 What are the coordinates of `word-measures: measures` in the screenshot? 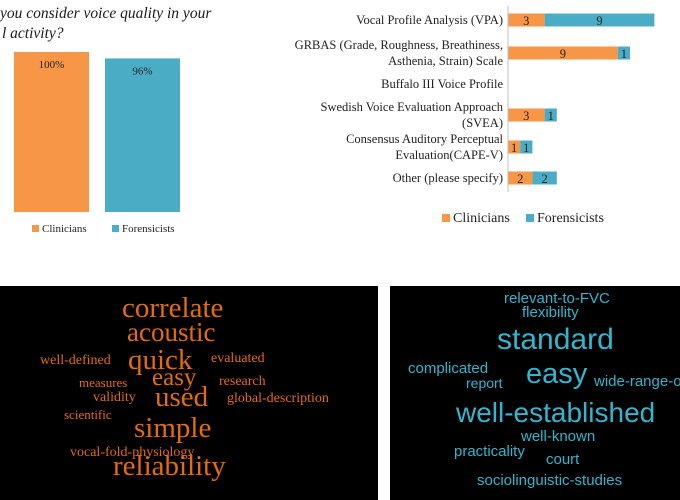 It's located at (103, 382).